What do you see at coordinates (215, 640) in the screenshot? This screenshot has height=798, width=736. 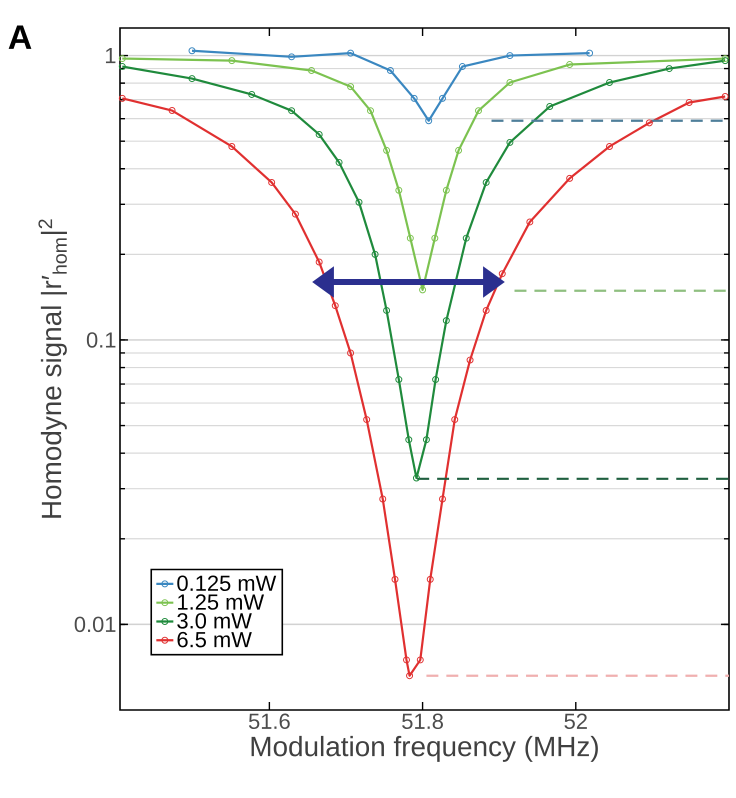 I see `legend-label: 6.5 mW` at bounding box center [215, 640].